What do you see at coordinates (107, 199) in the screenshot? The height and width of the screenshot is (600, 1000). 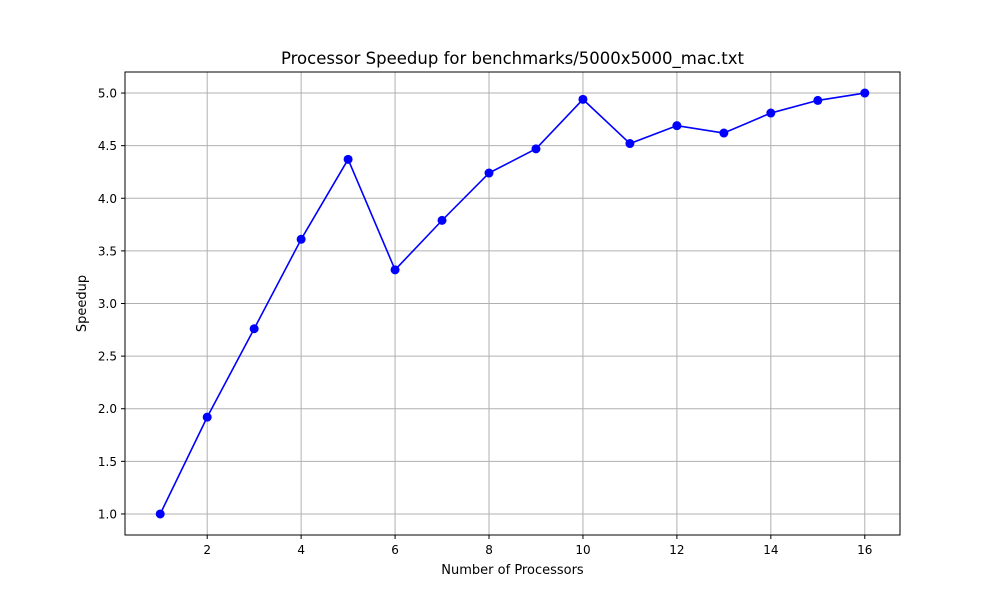 I see `y-tick-label: 4.0` at bounding box center [107, 199].